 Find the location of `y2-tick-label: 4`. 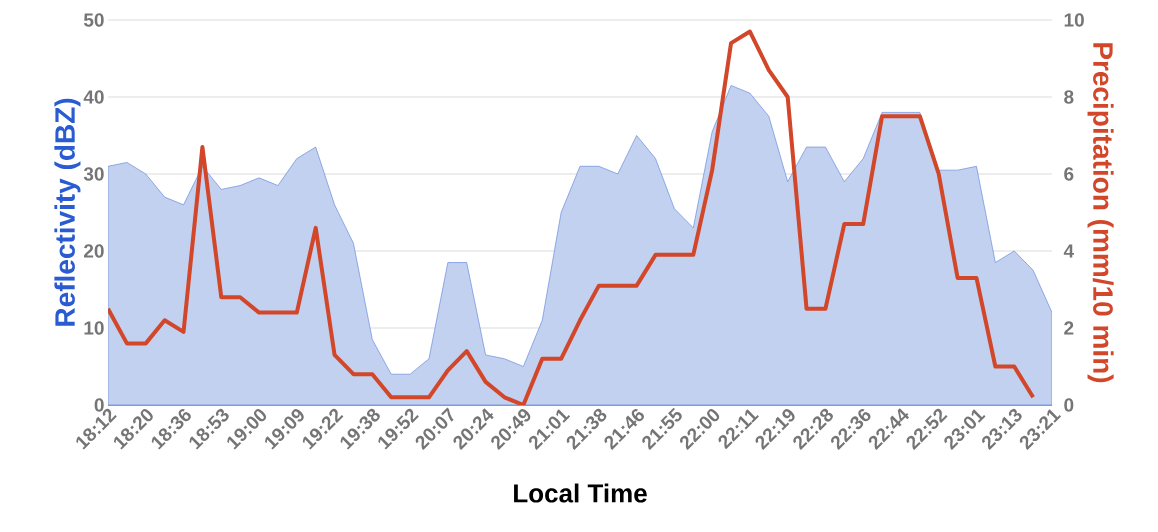

y2-tick-label: 4 is located at coordinates (1068, 251).